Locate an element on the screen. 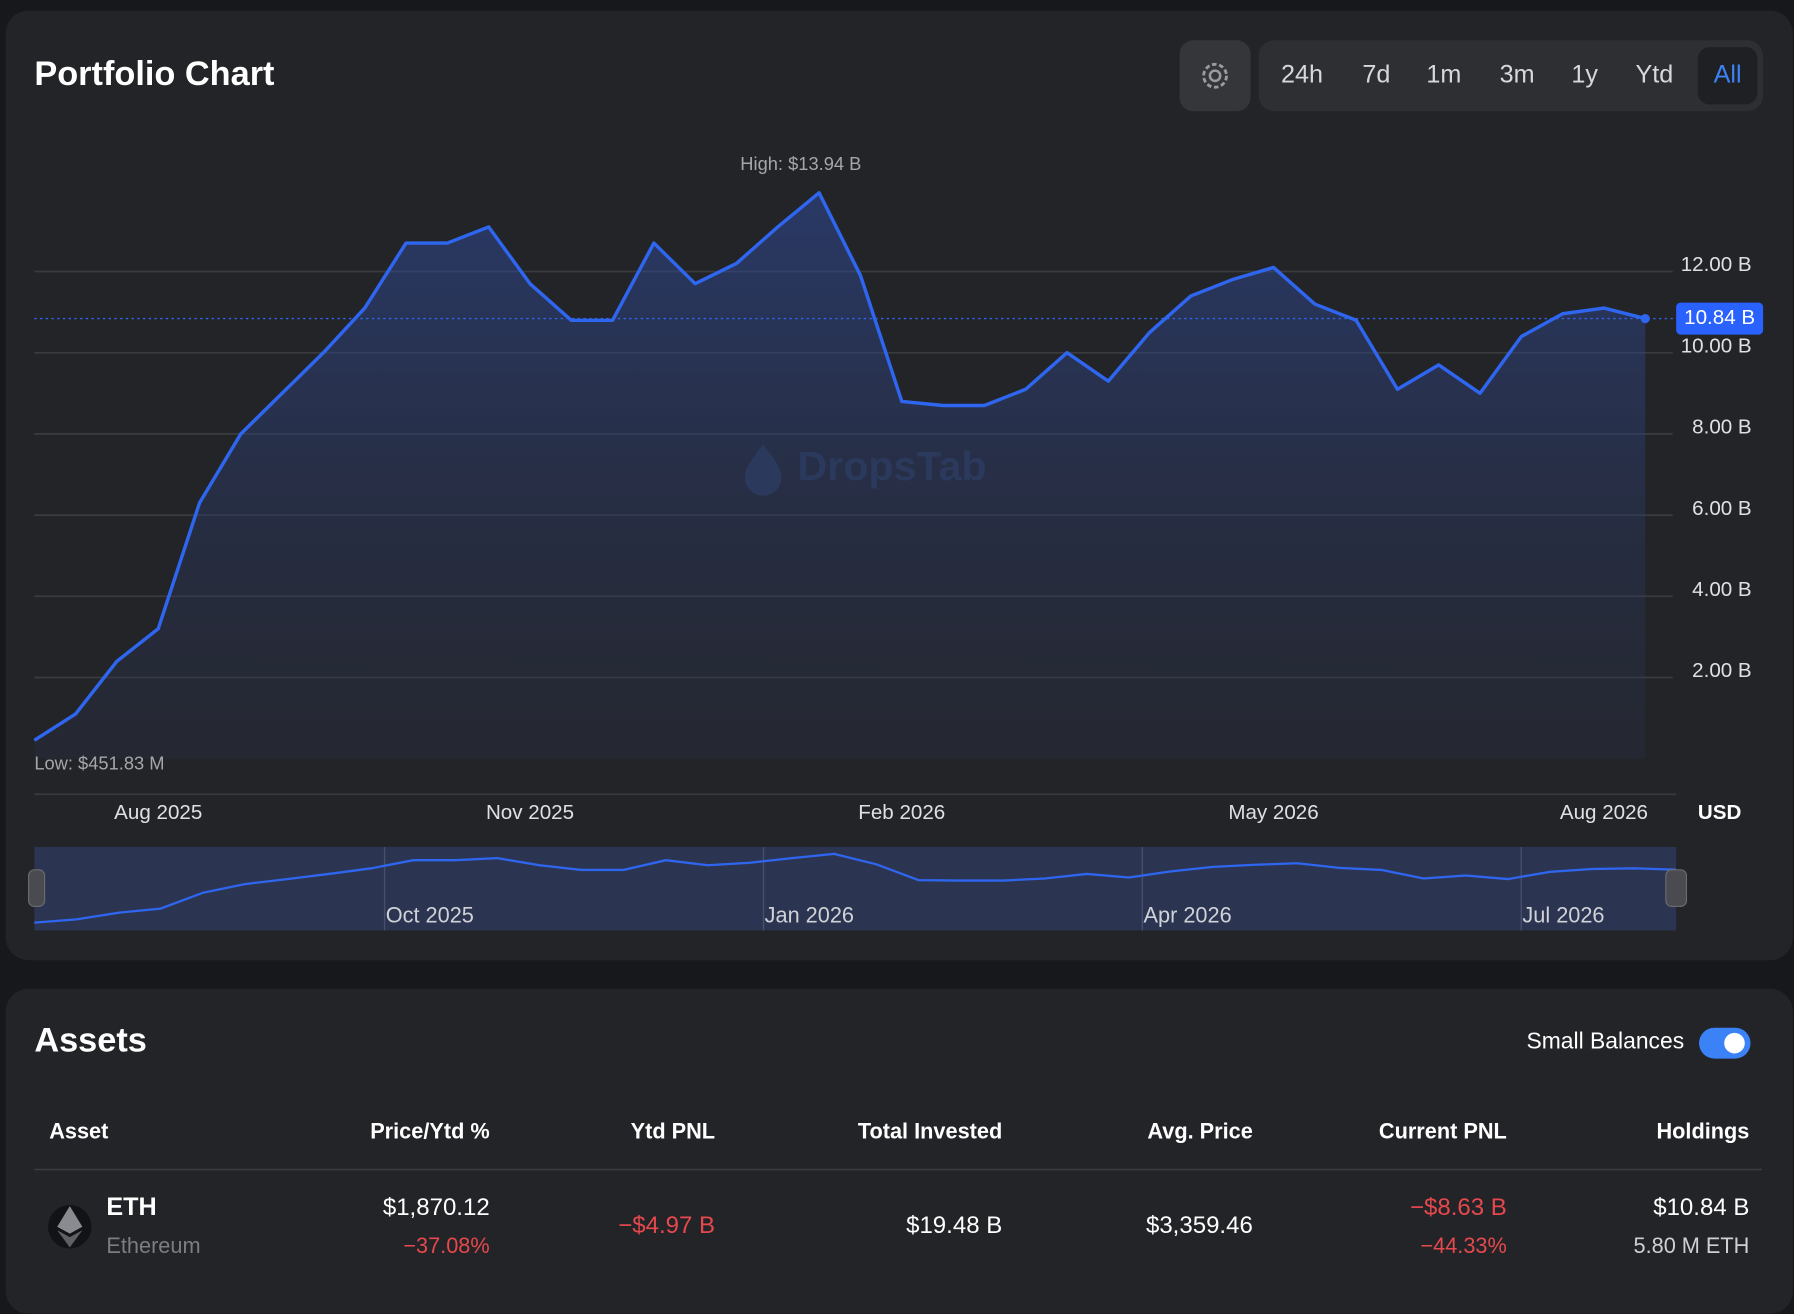 The image size is (1794, 1314). asset-symbol: ETH is located at coordinates (131, 1207).